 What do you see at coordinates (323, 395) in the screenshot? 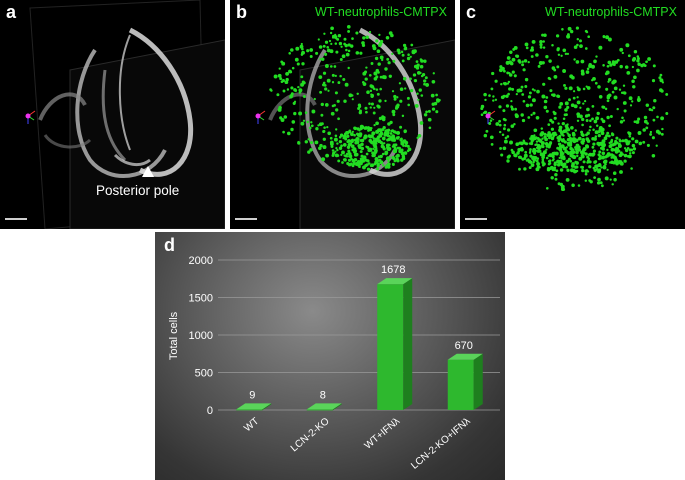
I see `data-label: 8` at bounding box center [323, 395].